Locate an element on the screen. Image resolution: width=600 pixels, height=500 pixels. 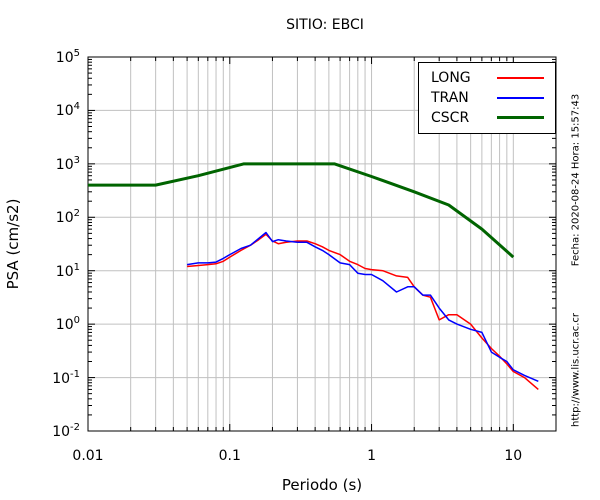
y-tick-label: 10⁰ is located at coordinates (67, 324).